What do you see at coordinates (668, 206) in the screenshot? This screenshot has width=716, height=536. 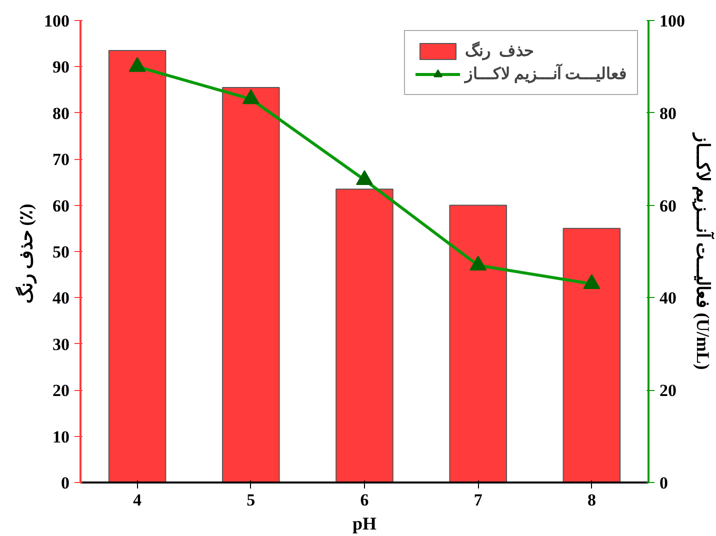 I see `y2-tick-label: 60` at bounding box center [668, 206].